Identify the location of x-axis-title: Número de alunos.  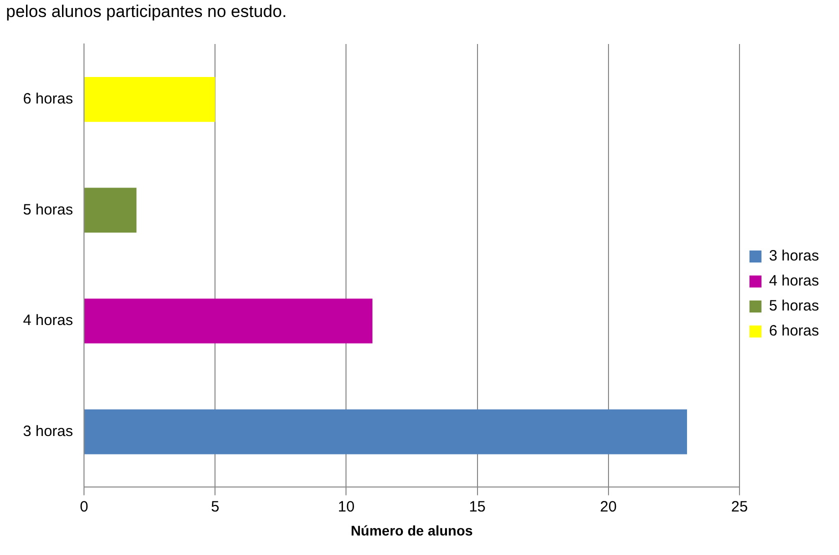
(412, 530).